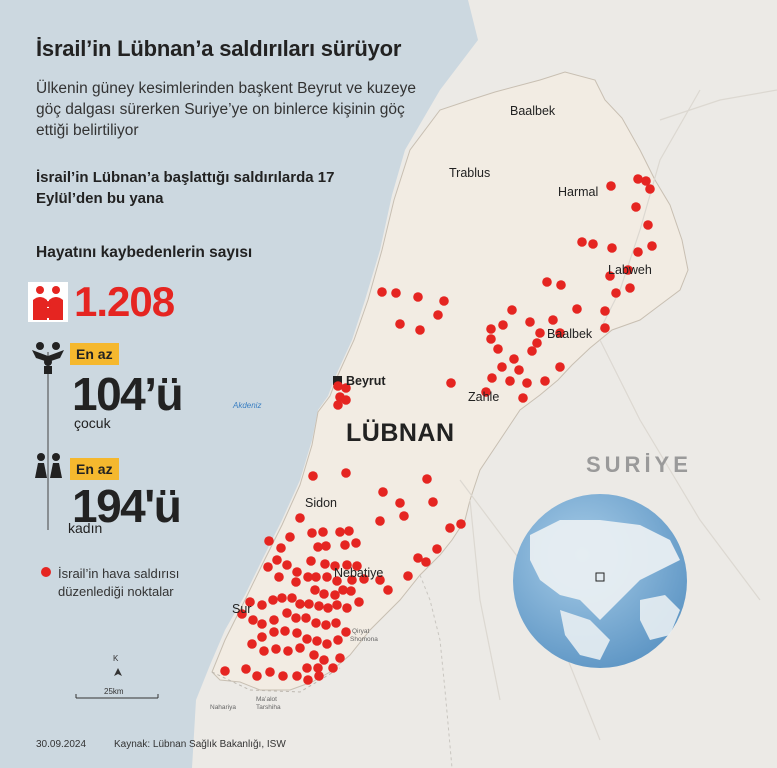 Image resolution: width=777 pixels, height=768 pixels. What do you see at coordinates (46, 572) in the screenshot?
I see `legend-dot` at bounding box center [46, 572].